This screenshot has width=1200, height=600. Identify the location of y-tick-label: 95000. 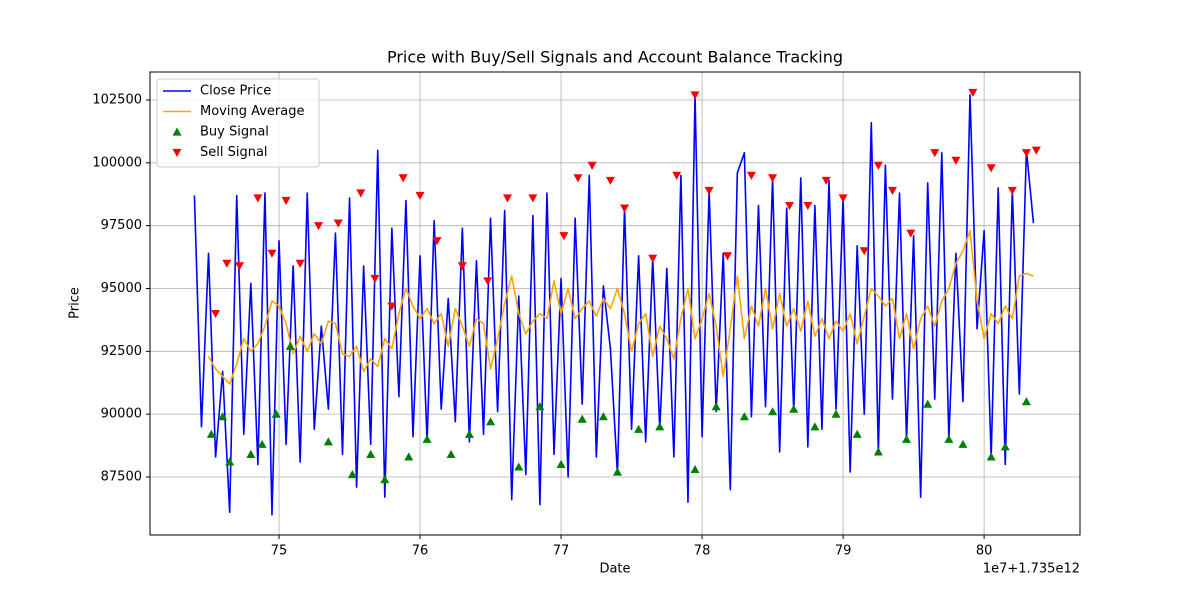
(121, 288).